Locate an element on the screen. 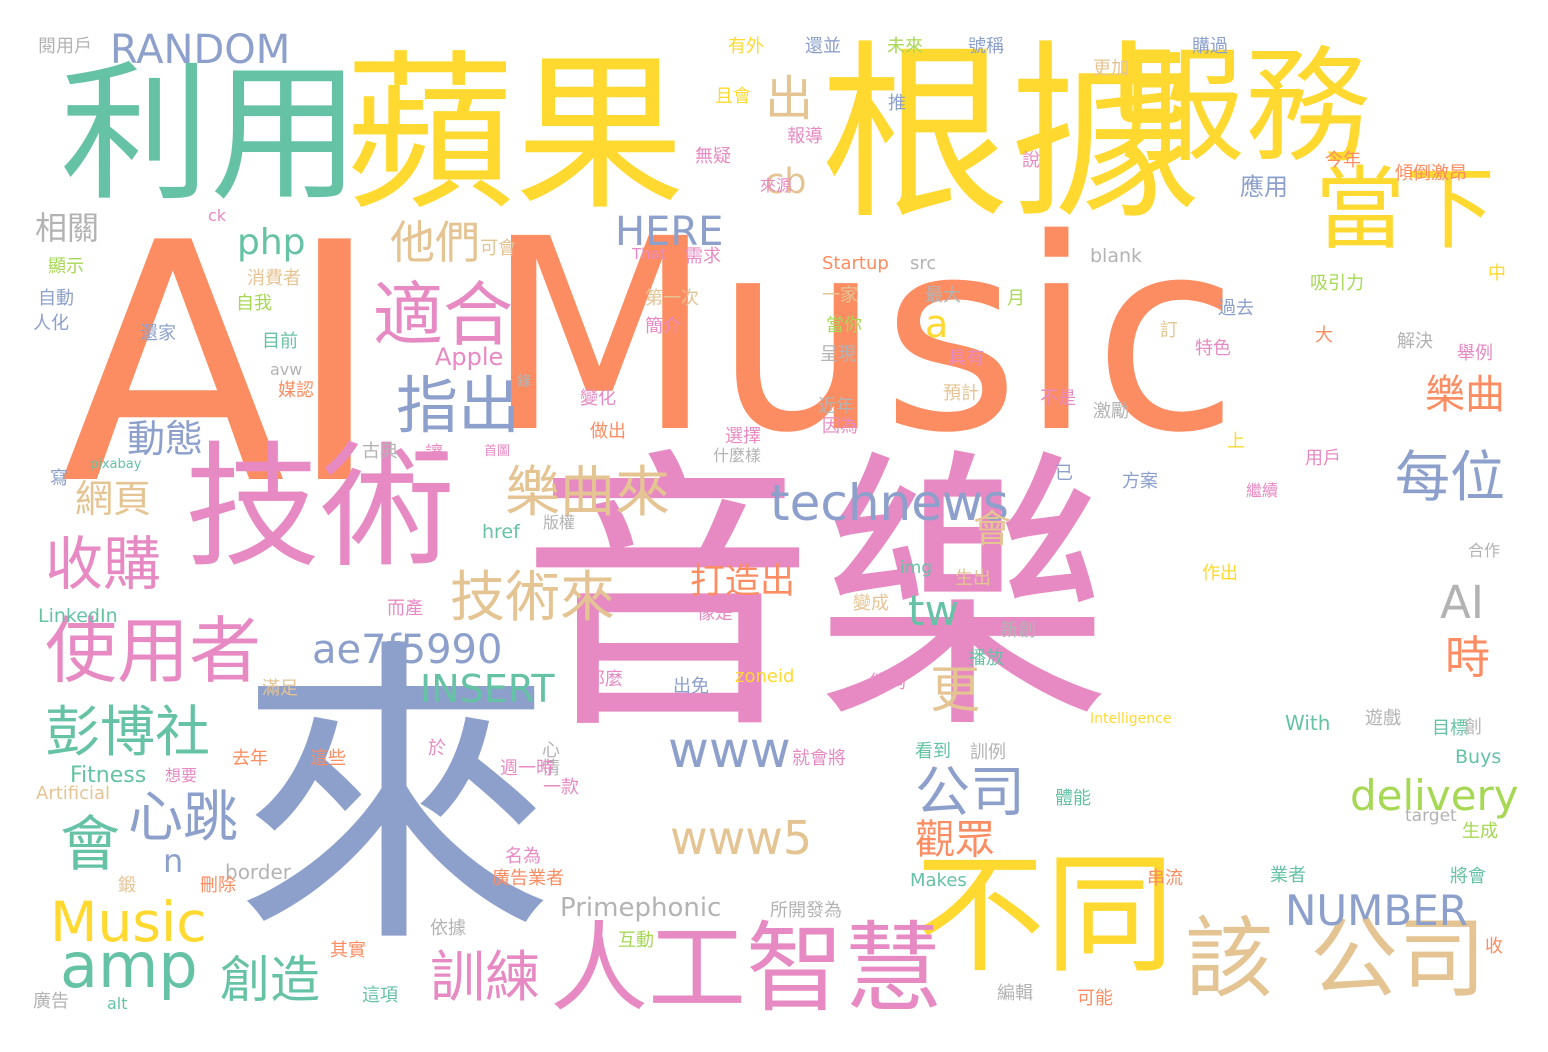  cloud-word: 於 is located at coordinates (437, 748).